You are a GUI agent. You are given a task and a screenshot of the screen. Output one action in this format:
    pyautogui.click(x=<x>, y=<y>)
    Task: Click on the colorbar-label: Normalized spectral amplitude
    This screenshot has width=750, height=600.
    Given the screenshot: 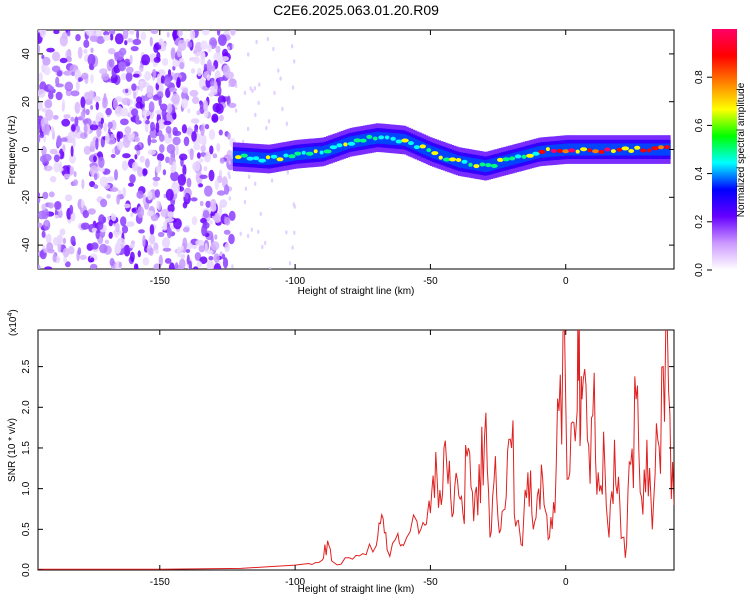 What is the action you would take?
    pyautogui.click(x=741, y=149)
    